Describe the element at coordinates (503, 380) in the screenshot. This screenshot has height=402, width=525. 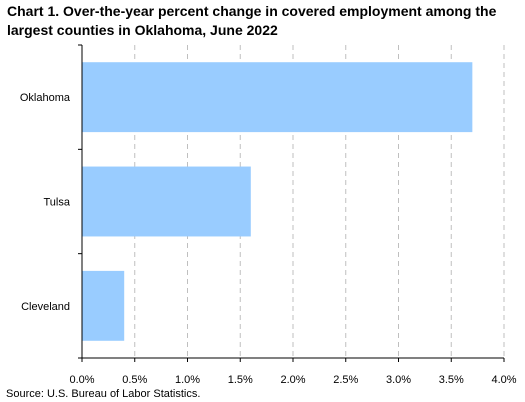
I see `x-tick-label: 4.0%` at that location.